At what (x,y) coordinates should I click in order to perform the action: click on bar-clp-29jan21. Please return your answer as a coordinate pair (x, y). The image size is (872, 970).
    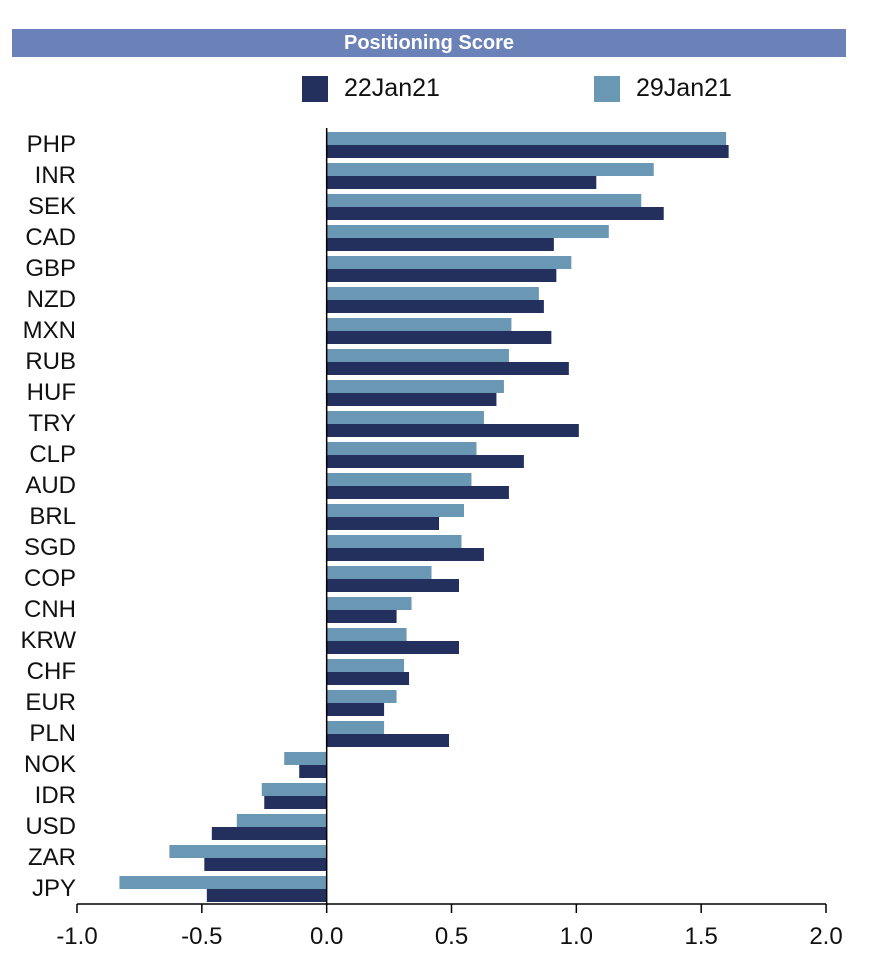
    Looking at the image, I should click on (401, 448).